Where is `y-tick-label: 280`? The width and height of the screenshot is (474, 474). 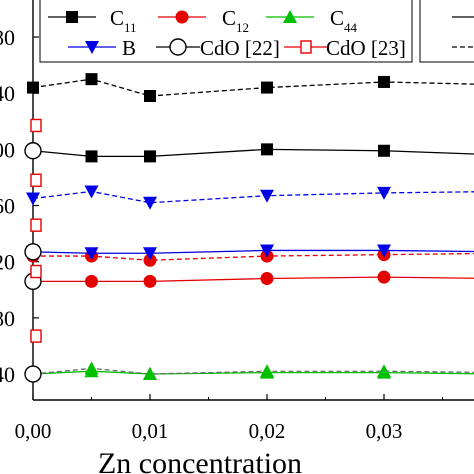 y-tick-label: 280 is located at coordinates (7, 37).